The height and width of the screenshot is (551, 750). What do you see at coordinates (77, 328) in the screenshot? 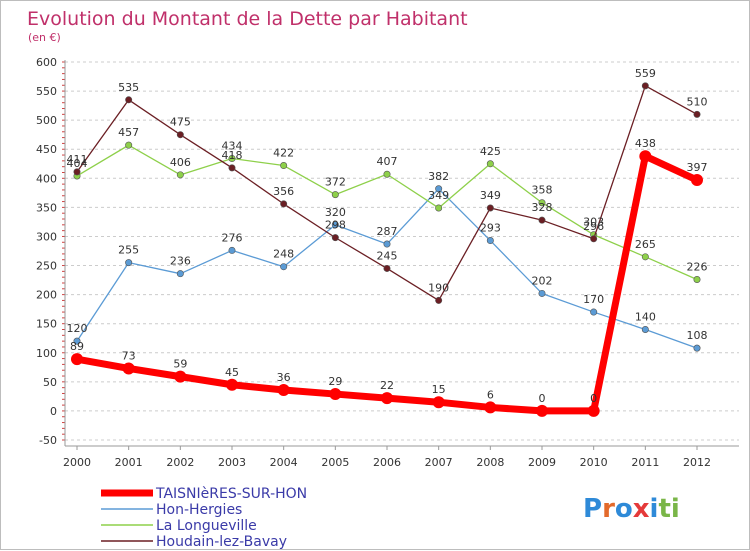
I see `data-label: 120` at bounding box center [77, 328].